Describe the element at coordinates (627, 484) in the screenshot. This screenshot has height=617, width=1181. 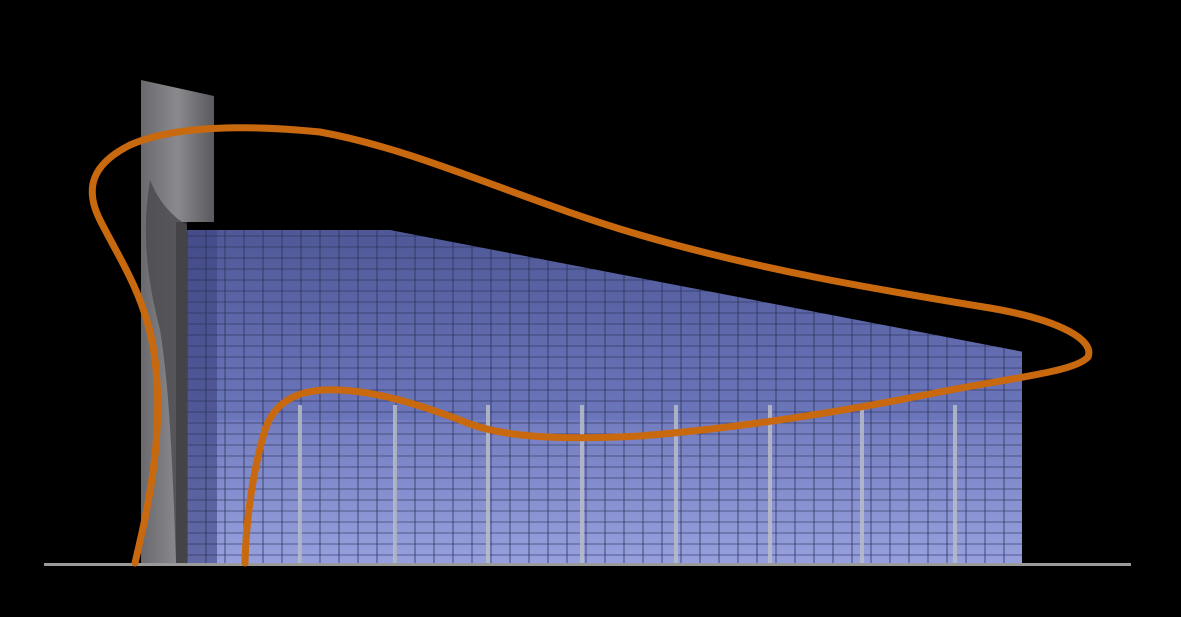
I see `structural-columns` at that location.